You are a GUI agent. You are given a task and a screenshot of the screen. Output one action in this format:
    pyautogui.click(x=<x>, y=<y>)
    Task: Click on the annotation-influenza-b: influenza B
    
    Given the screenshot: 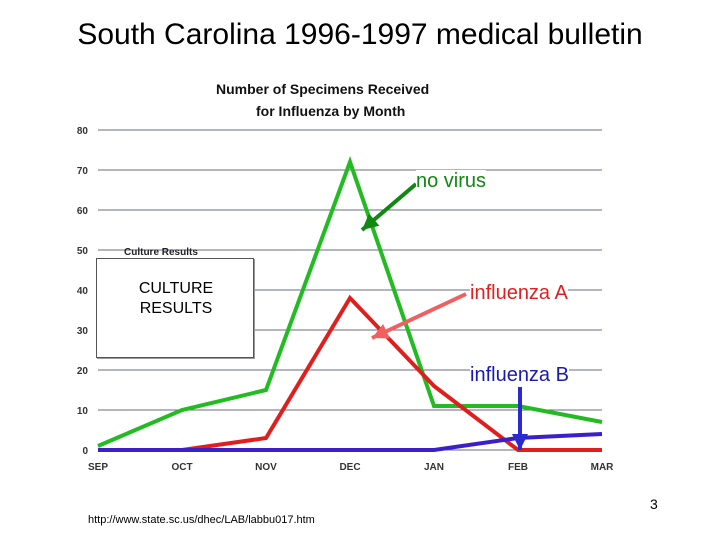 What is the action you would take?
    pyautogui.click(x=519, y=375)
    